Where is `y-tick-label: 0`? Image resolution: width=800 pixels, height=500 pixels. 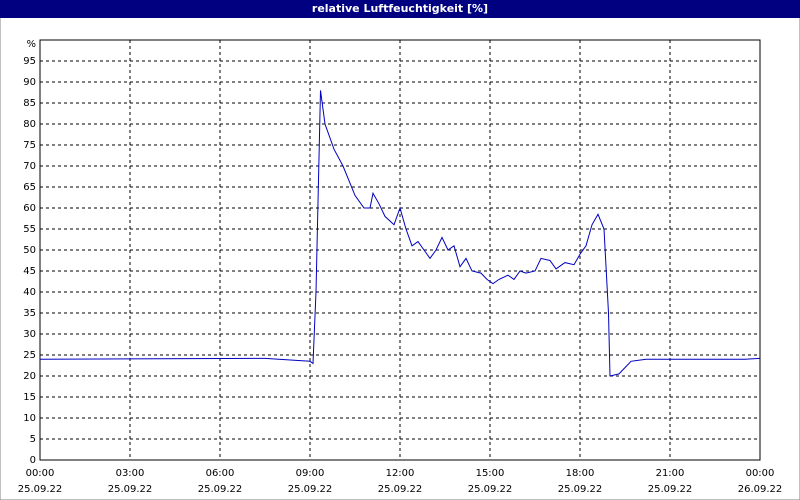
y-tick-label: 0 is located at coordinates (33, 460).